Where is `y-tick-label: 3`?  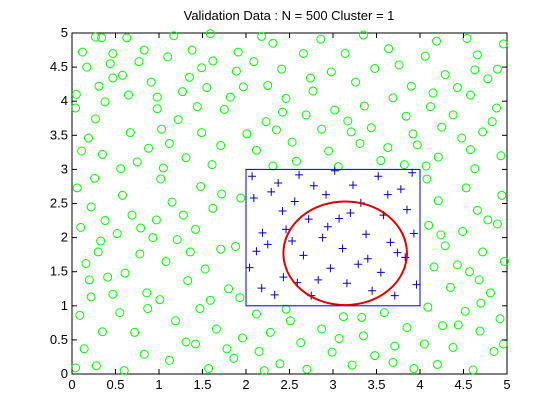
y-tick-label: 3 is located at coordinates (64, 168).